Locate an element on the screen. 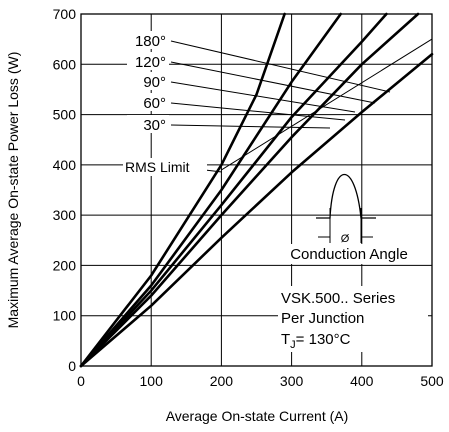 This screenshot has height=432, width=449. y-tick-label: 500 is located at coordinates (65, 115).